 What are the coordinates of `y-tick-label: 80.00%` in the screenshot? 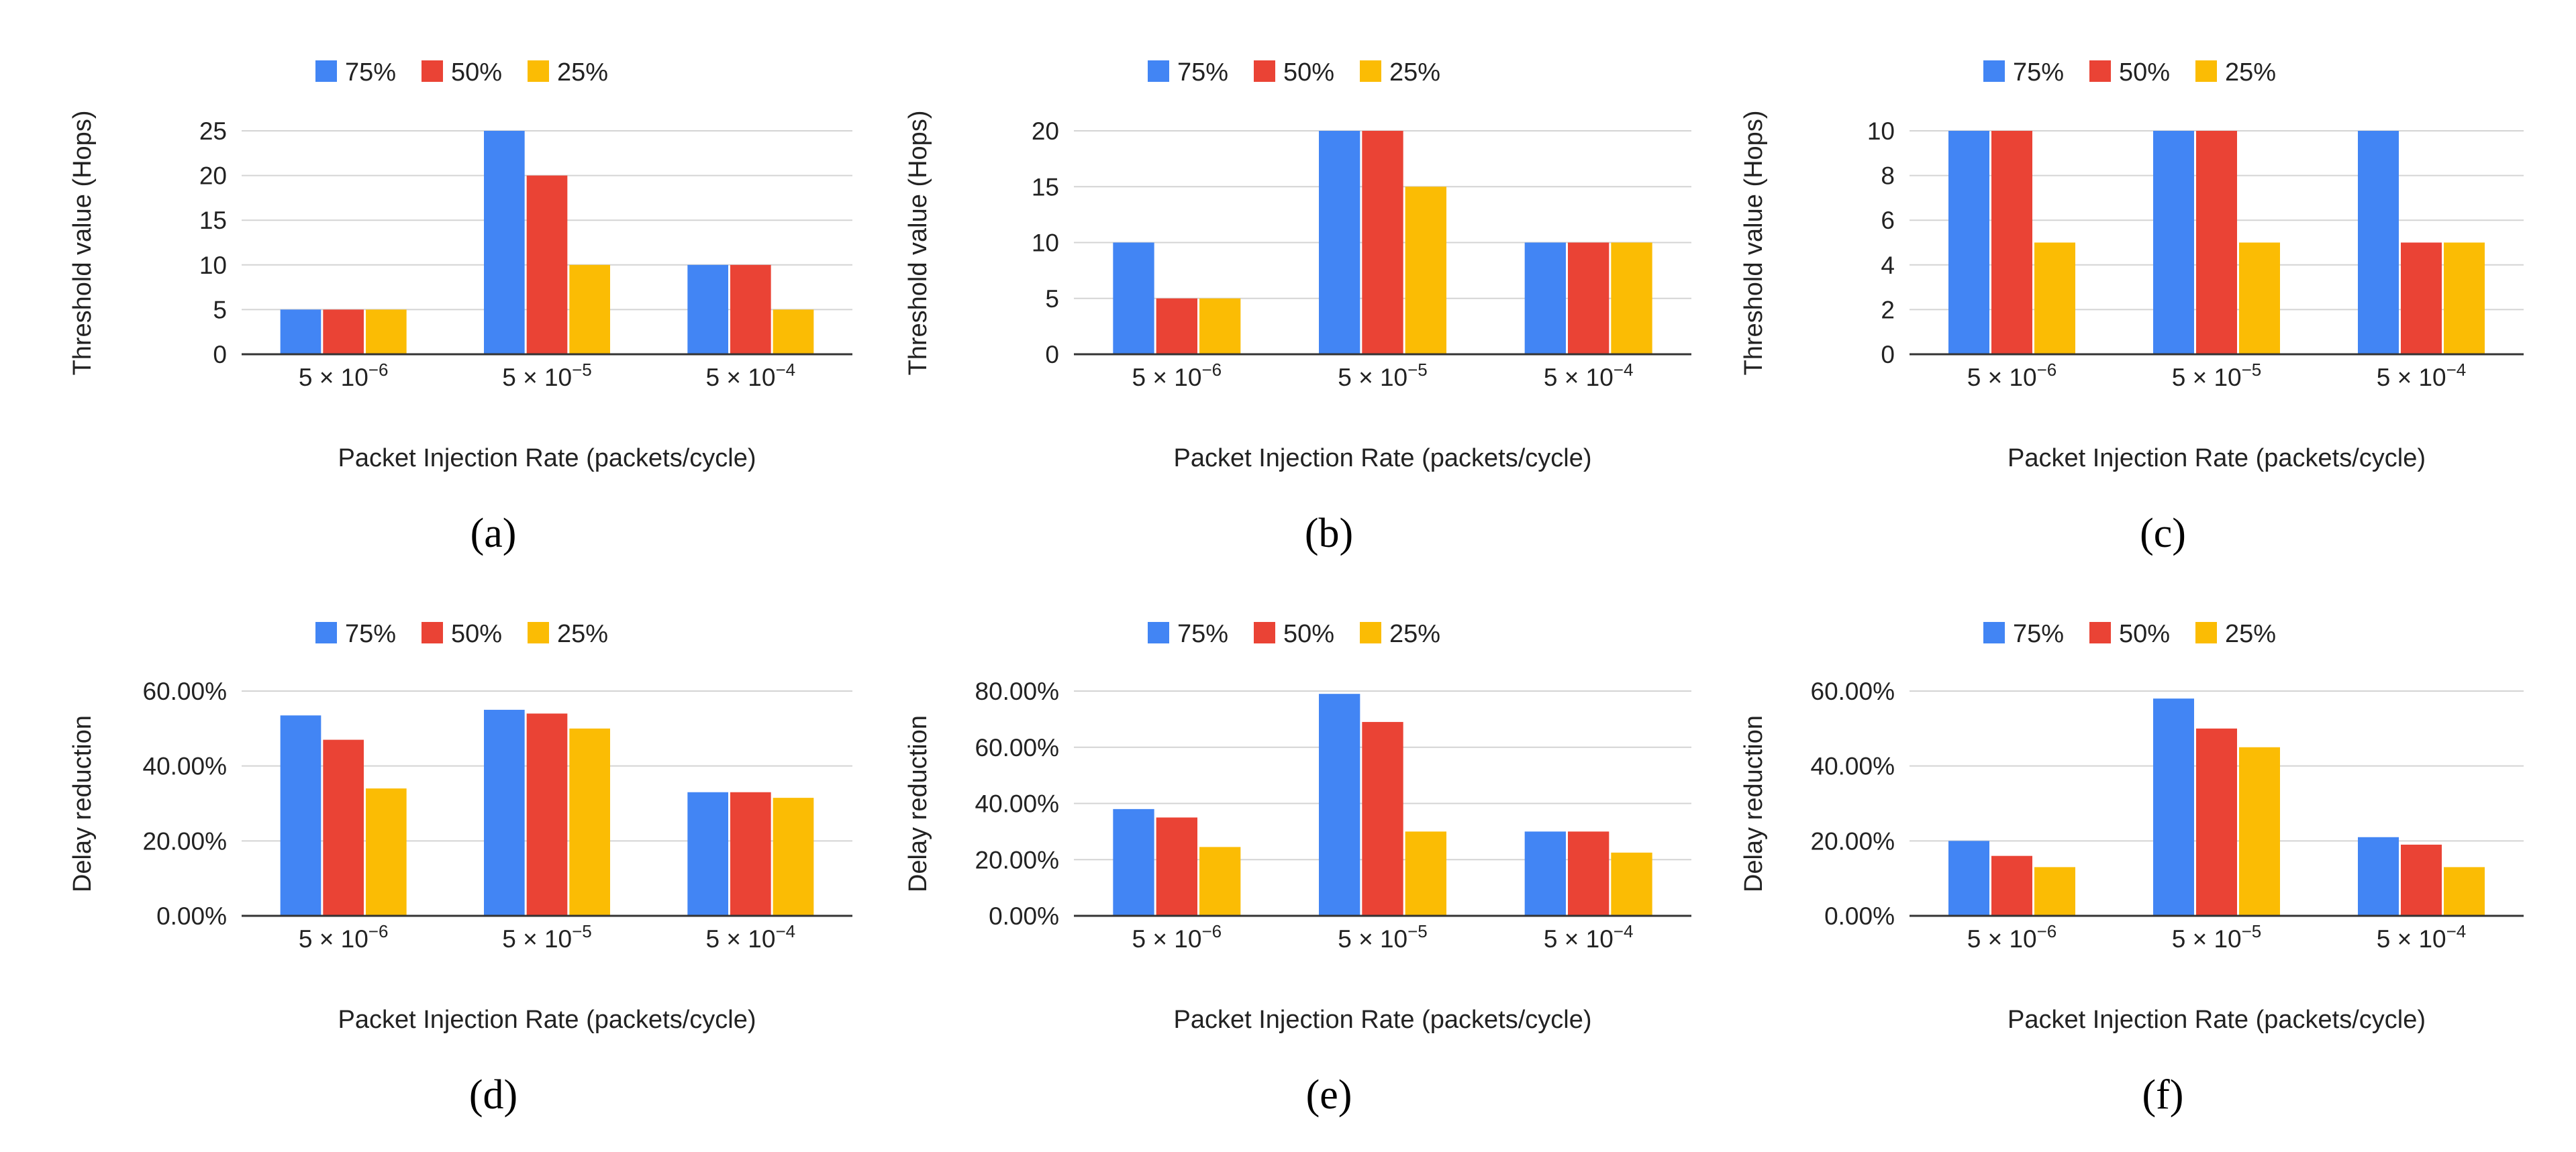 It's located at (1017, 691).